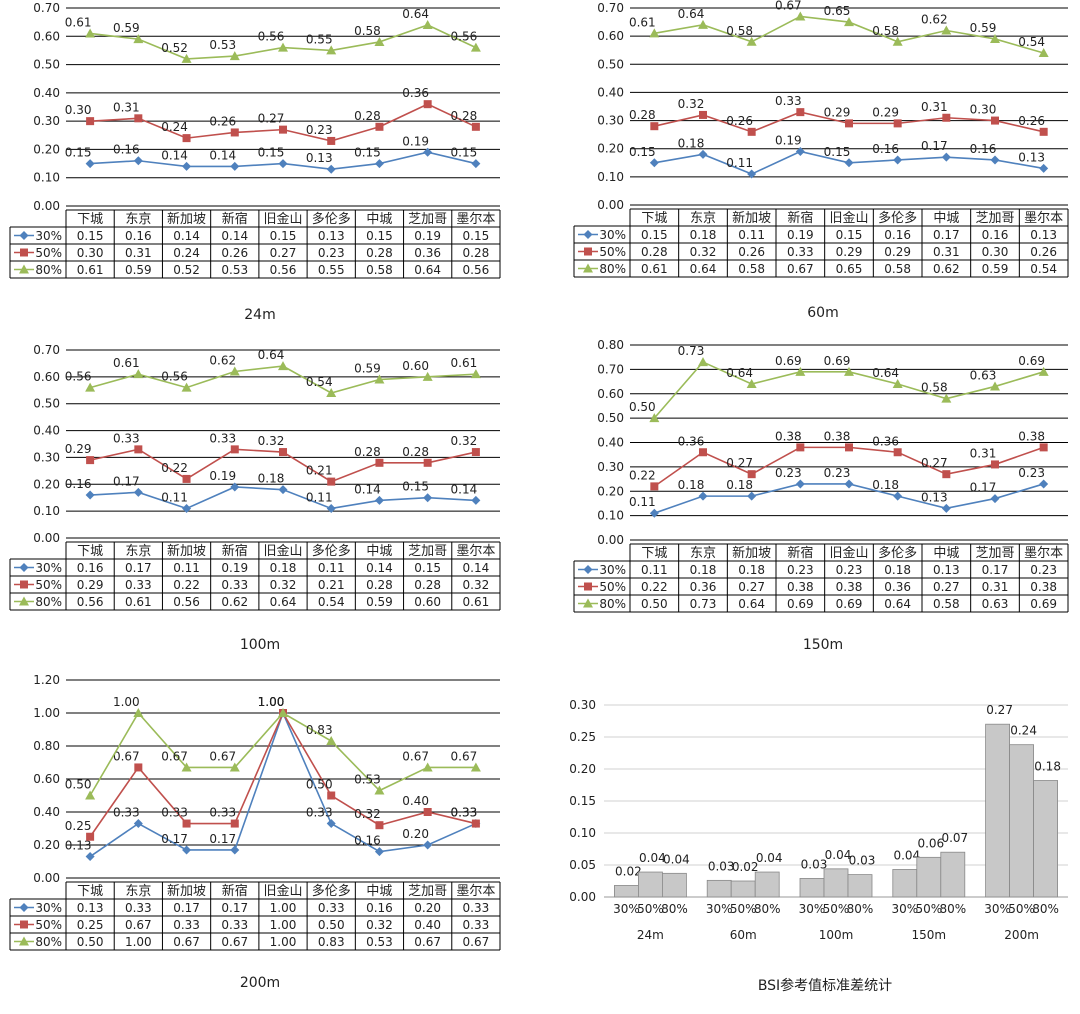 The image size is (1080, 1014). What do you see at coordinates (331, 891) in the screenshot?
I see `category-label: 多伦多` at bounding box center [331, 891].